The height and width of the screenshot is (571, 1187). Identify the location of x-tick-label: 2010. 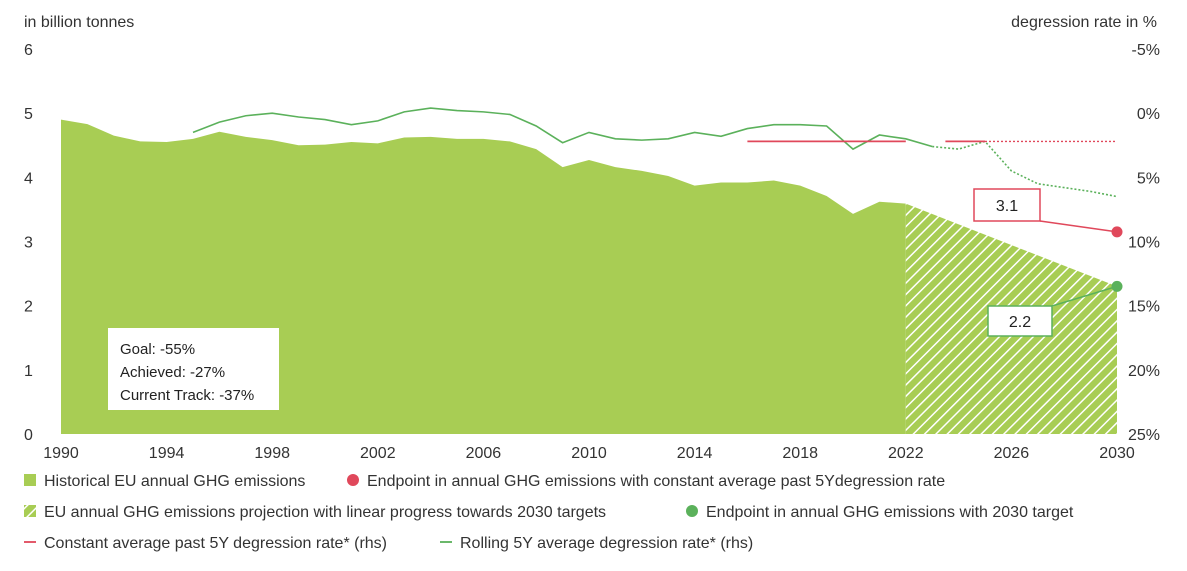
(589, 453).